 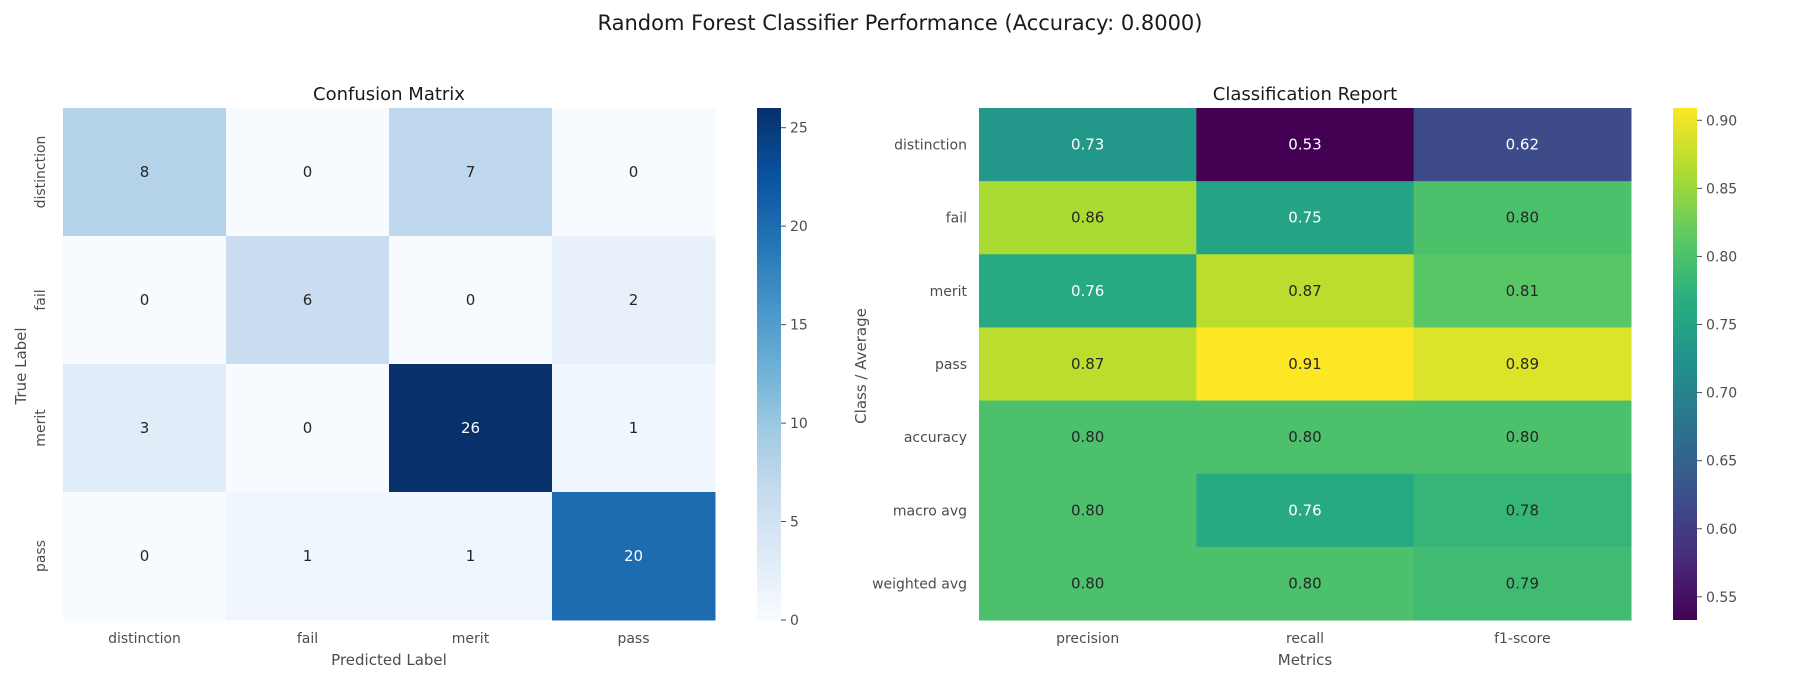 What do you see at coordinates (949, 292) in the screenshot?
I see `classification-report-y-tick-label: merit` at bounding box center [949, 292].